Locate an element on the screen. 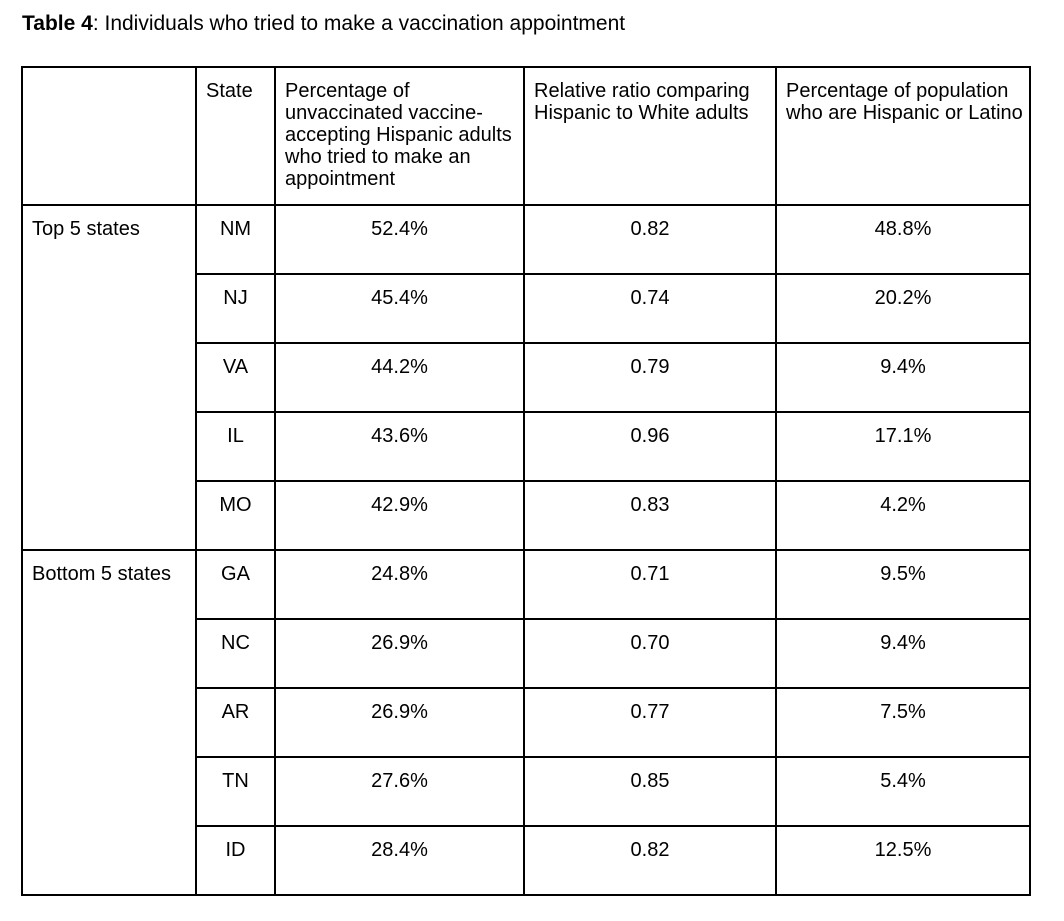  pct-tried-cell: 45.4% is located at coordinates (399, 308).